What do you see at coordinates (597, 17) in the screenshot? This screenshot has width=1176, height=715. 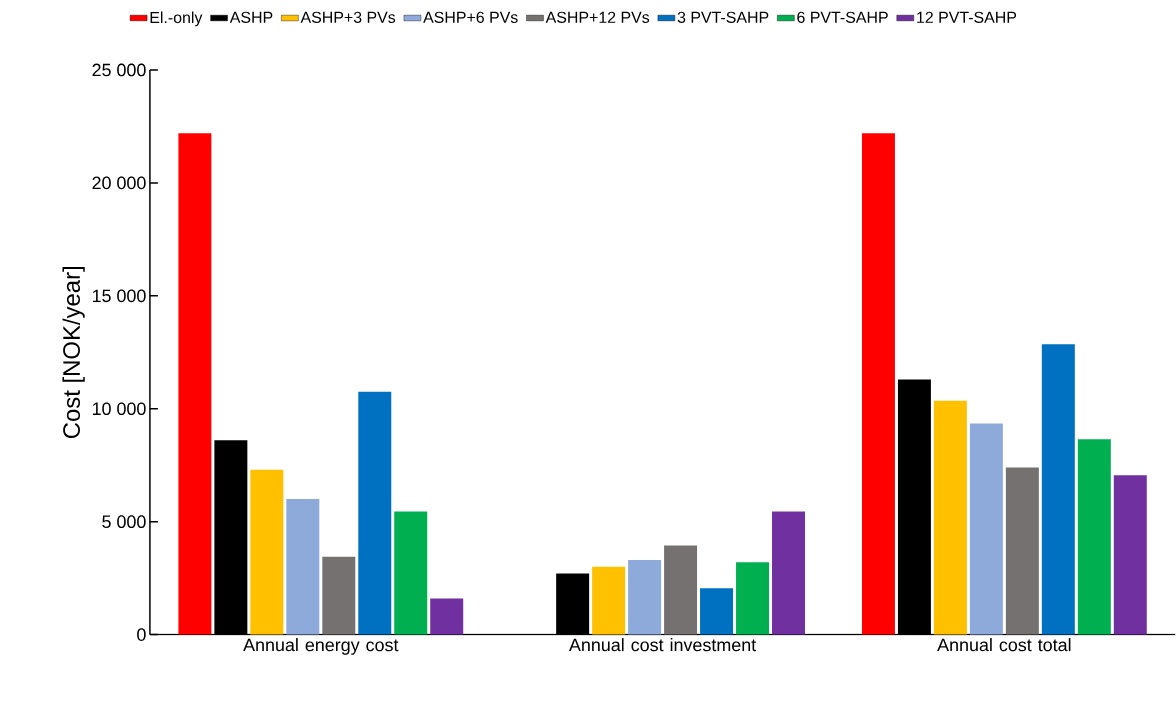 I see `legend-label: ASHP+12 PVs` at bounding box center [597, 17].